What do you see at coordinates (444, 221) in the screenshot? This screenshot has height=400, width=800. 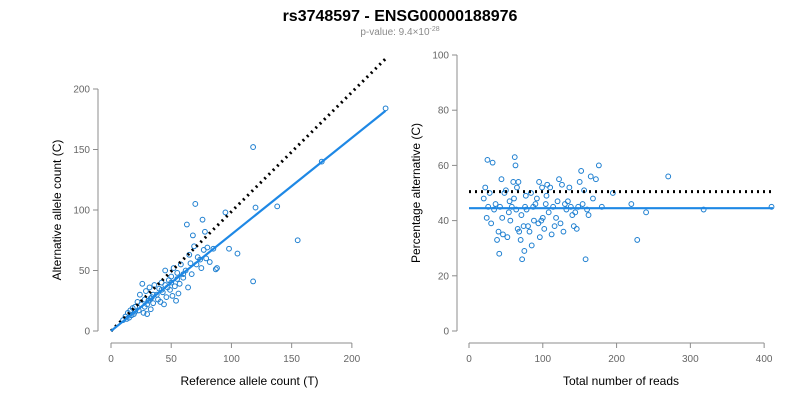 I see `y-tick-label: 40` at bounding box center [444, 221].